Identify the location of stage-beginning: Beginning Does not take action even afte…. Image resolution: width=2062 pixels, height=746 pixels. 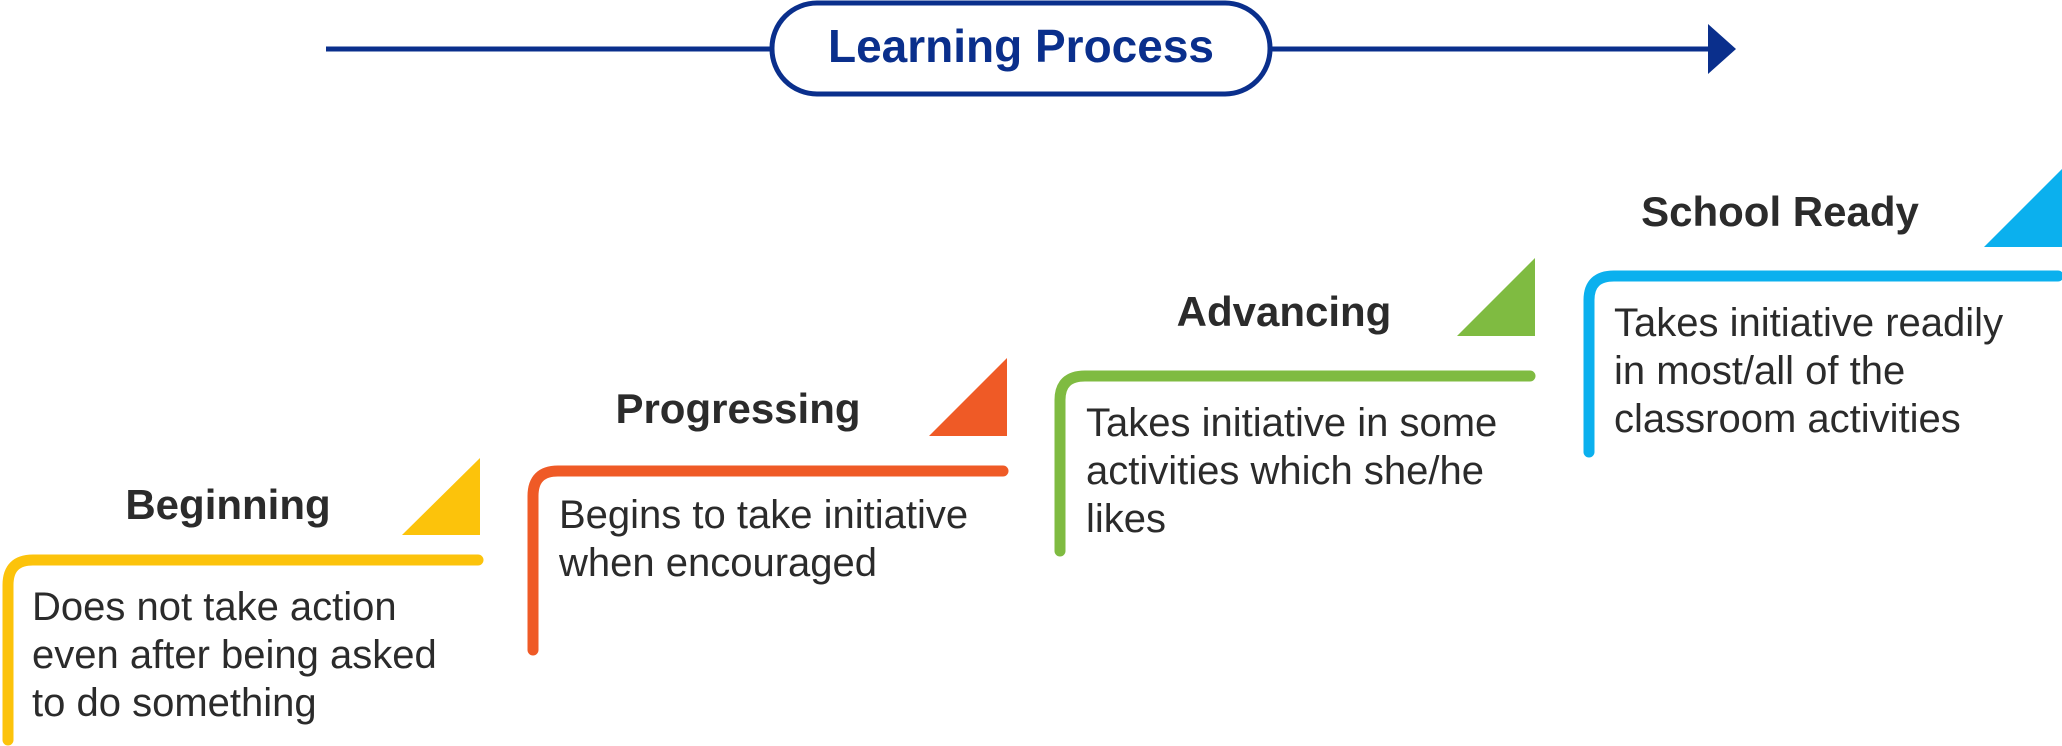
(243, 602).